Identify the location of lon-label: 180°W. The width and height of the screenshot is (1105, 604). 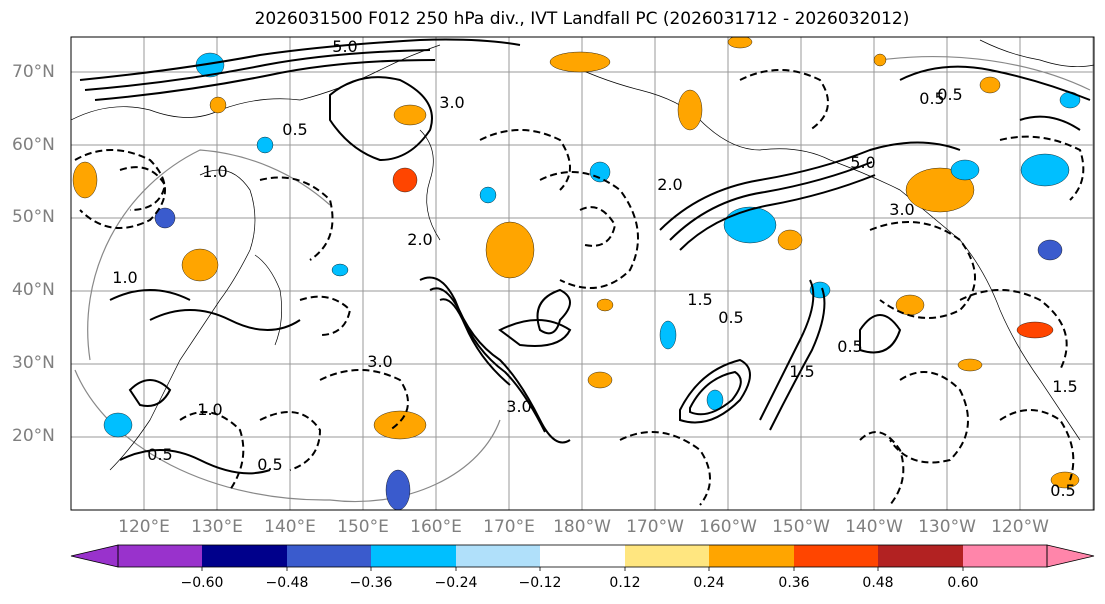
(582, 527).